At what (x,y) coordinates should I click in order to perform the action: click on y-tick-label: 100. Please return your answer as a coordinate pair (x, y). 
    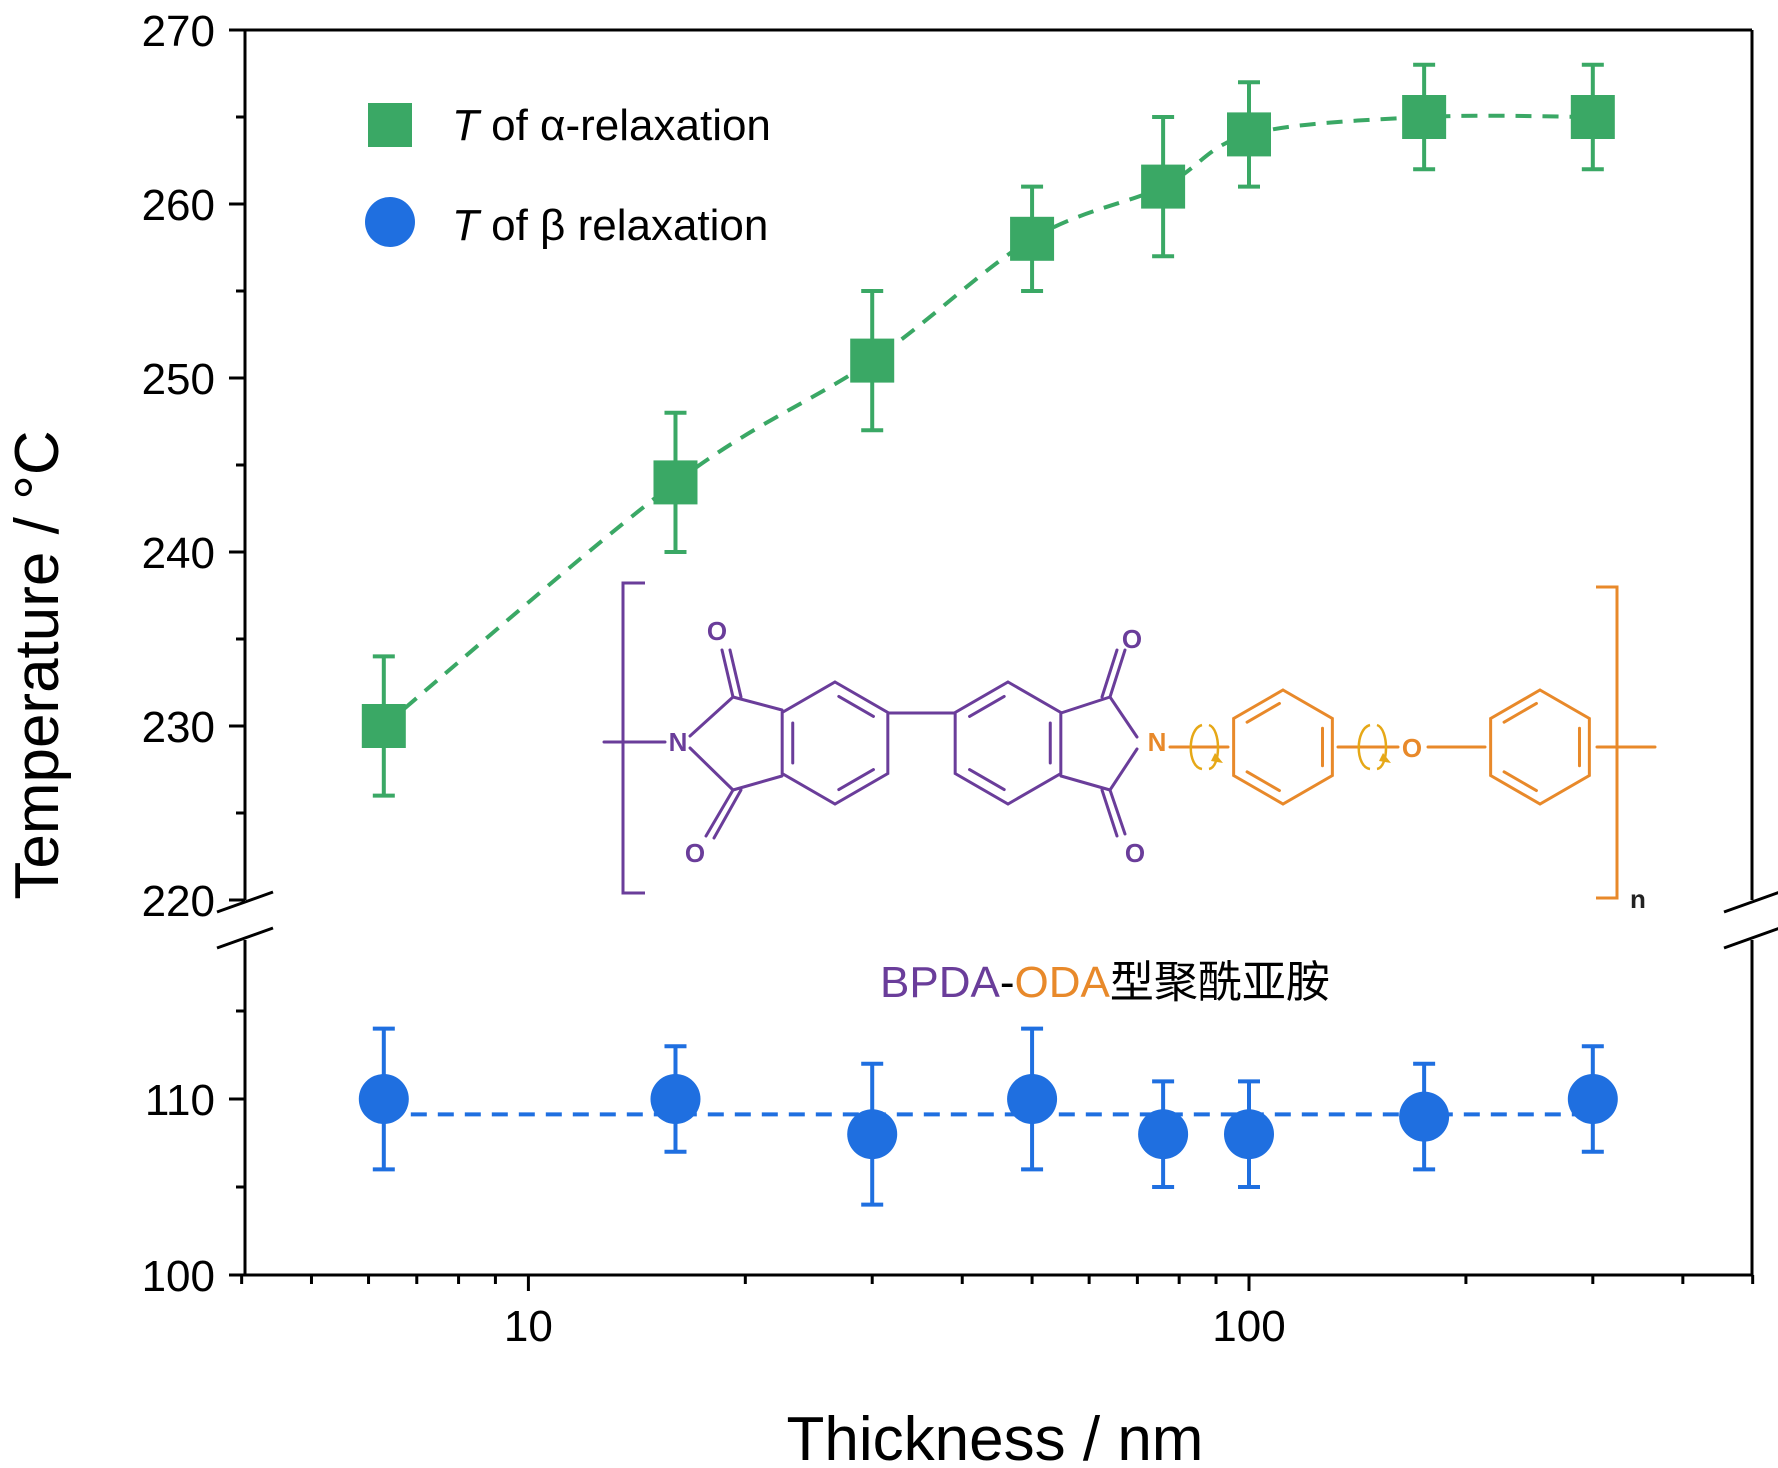
    Looking at the image, I should click on (178, 1276).